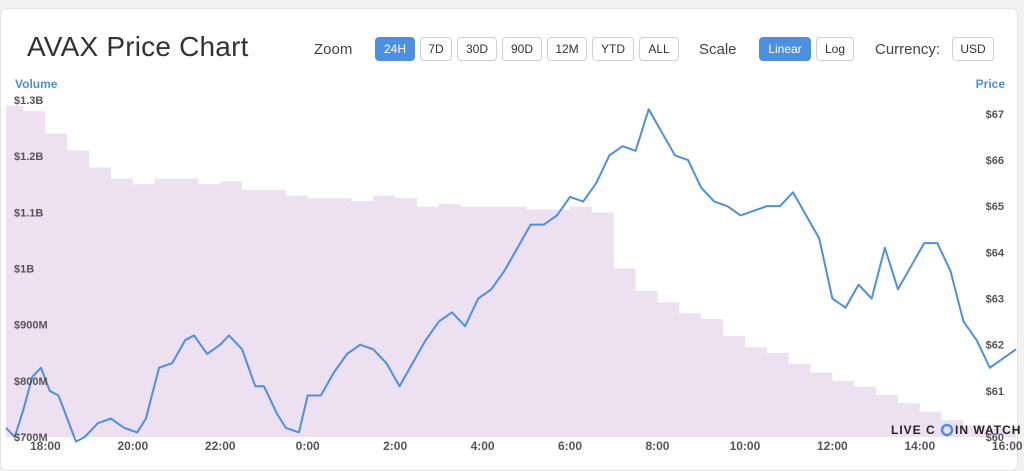 This screenshot has width=1024, height=471. Describe the element at coordinates (995, 392) in the screenshot. I see `right-tick-label: $61` at that location.